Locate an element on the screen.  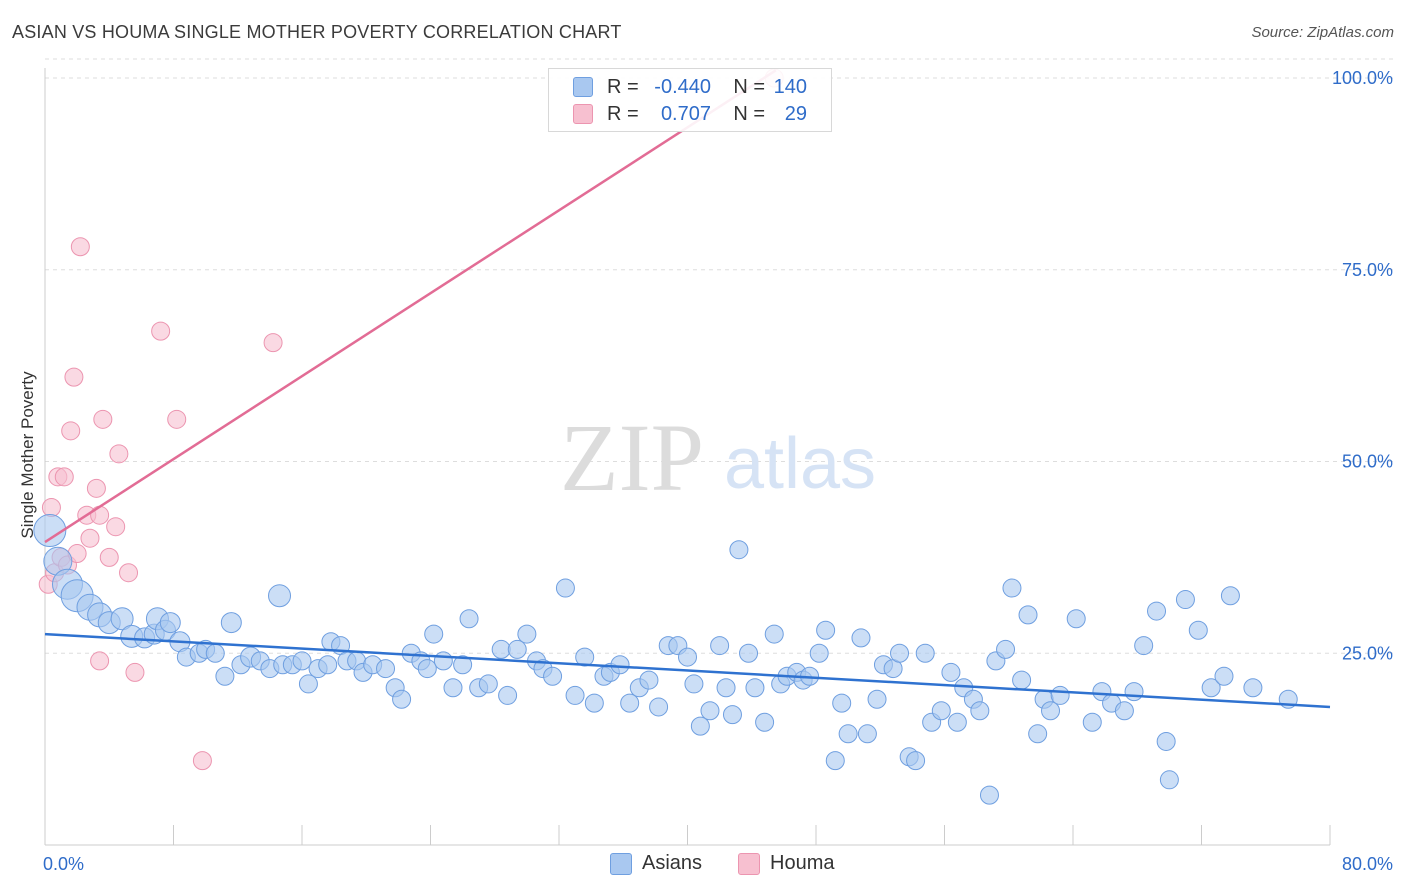
source-label: Source: ZipAtlas.com is located at coordinates (1322, 32).